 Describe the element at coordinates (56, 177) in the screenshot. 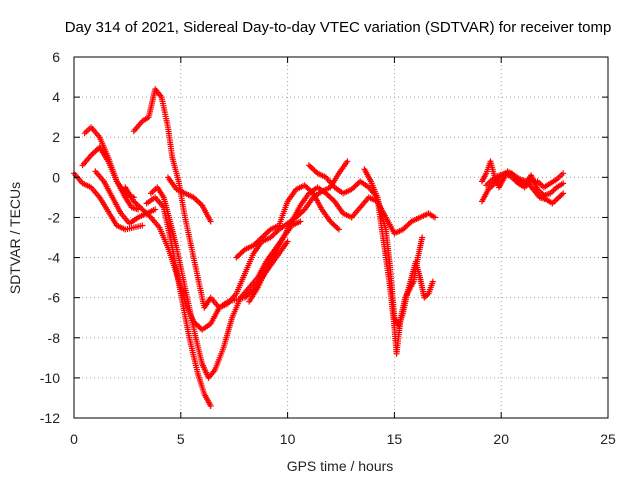

I see `y-tick-label: 0` at that location.